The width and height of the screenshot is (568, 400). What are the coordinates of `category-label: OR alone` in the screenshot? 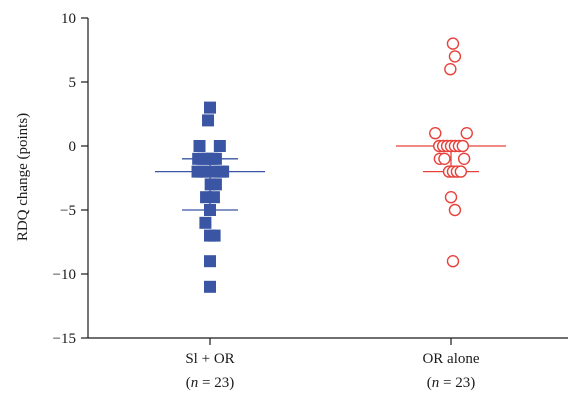 It's located at (450, 359).